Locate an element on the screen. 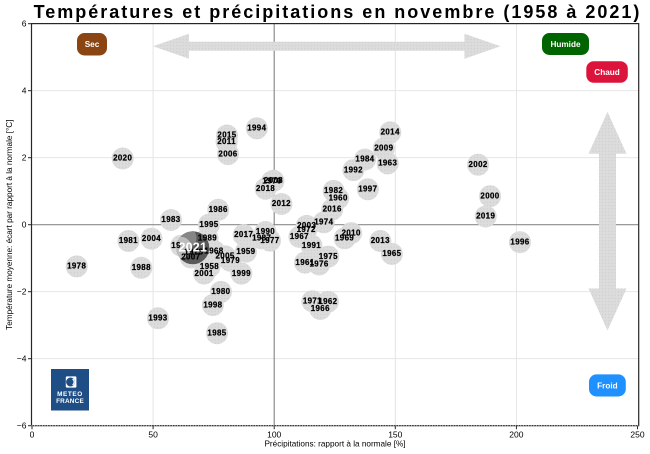 The height and width of the screenshot is (454, 650). svg-text: 1960 is located at coordinates (338, 198).